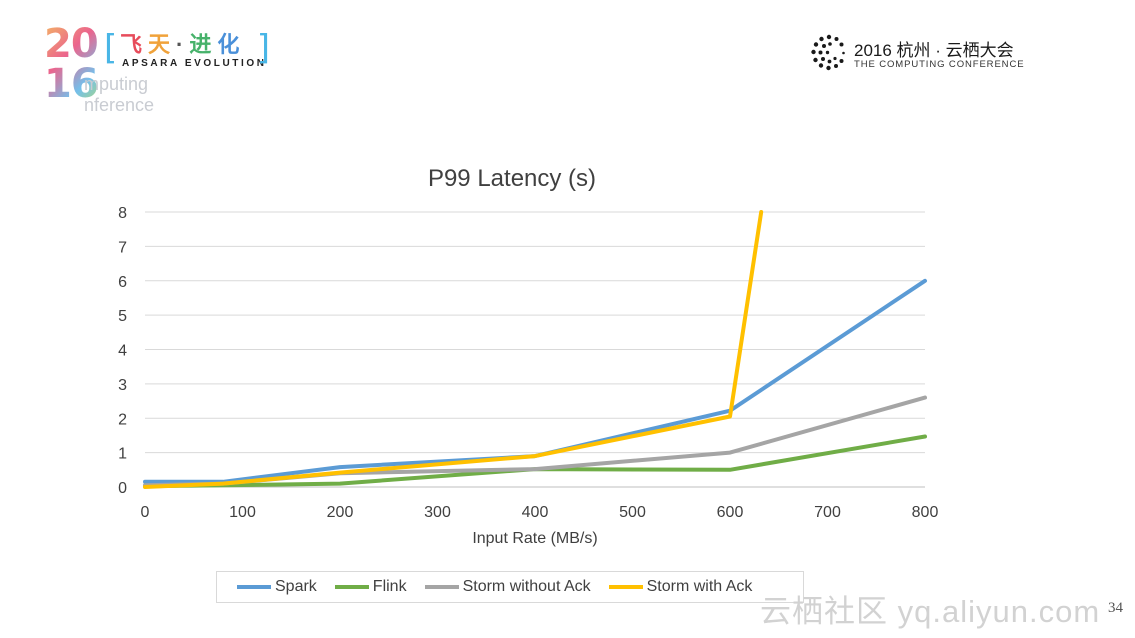 This screenshot has height=638, width=1135. I want to click on x-tick-label: 700, so click(827, 512).